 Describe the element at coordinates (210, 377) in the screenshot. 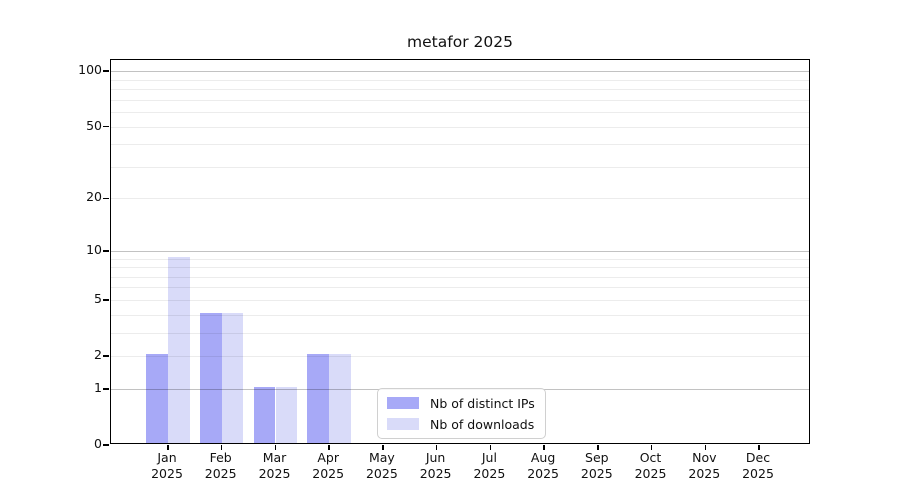

I see `bar-feb-s0` at that location.